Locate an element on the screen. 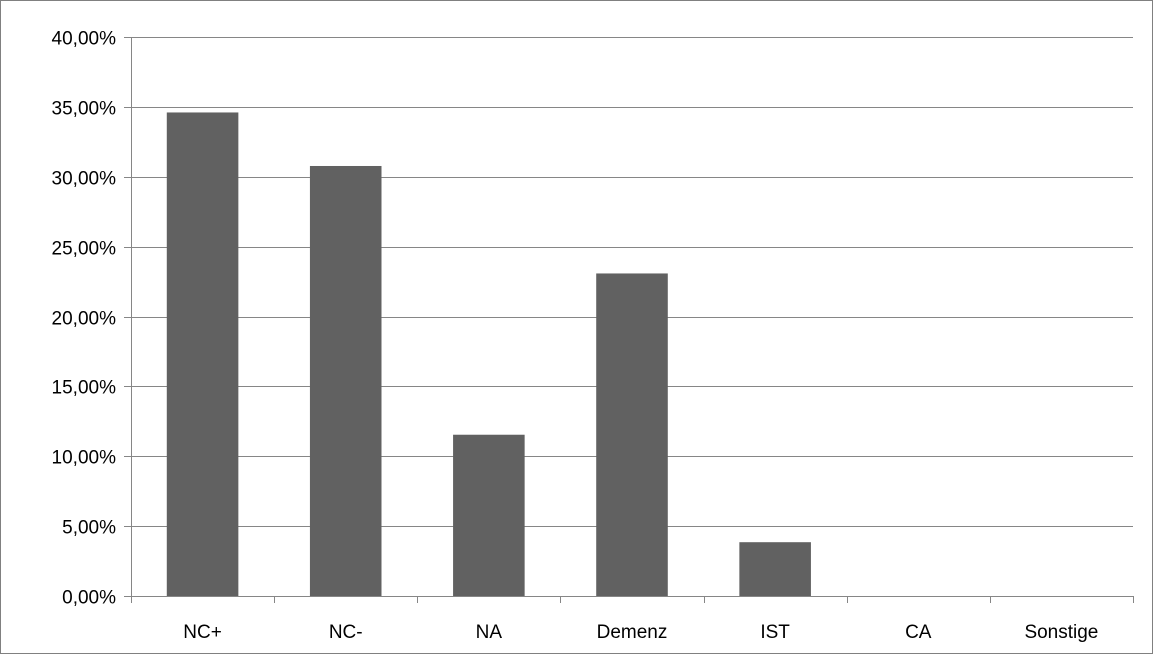 This screenshot has height=654, width=1153. y-tick-label: 20,00% is located at coordinates (84, 319).